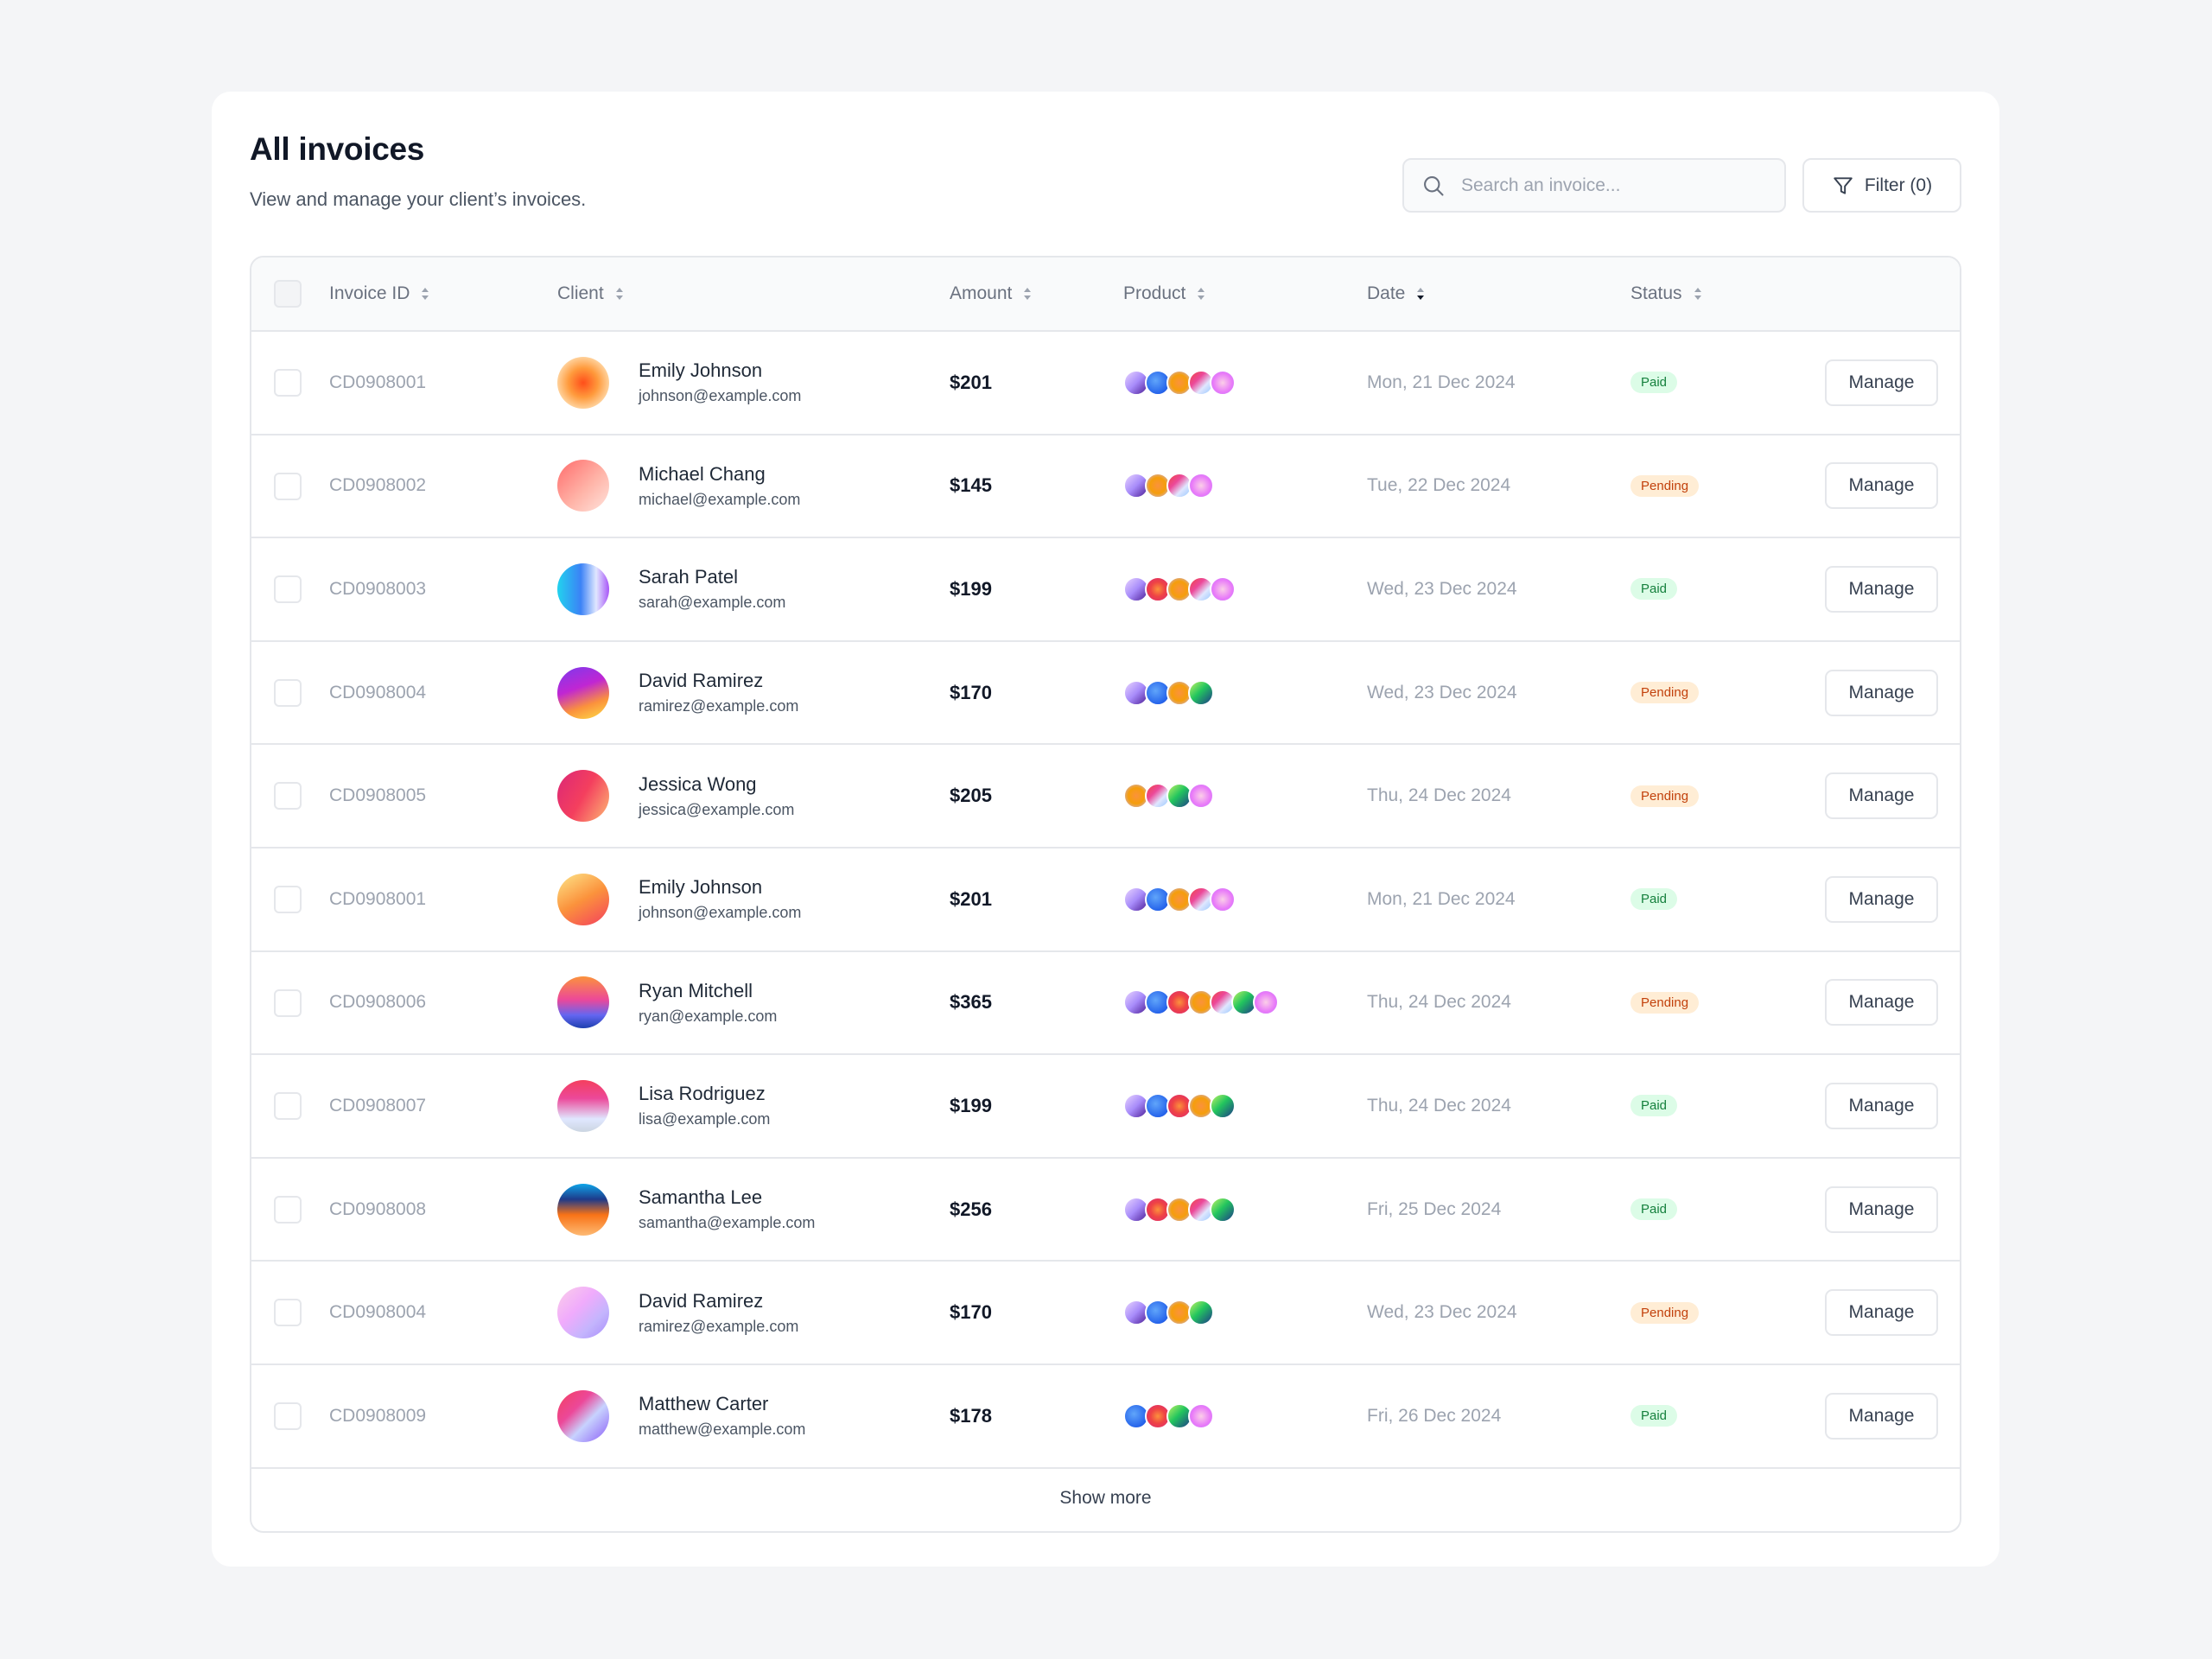 This screenshot has width=2212, height=1659. Describe the element at coordinates (1396, 293) in the screenshot. I see `column-header-date: Date` at that location.